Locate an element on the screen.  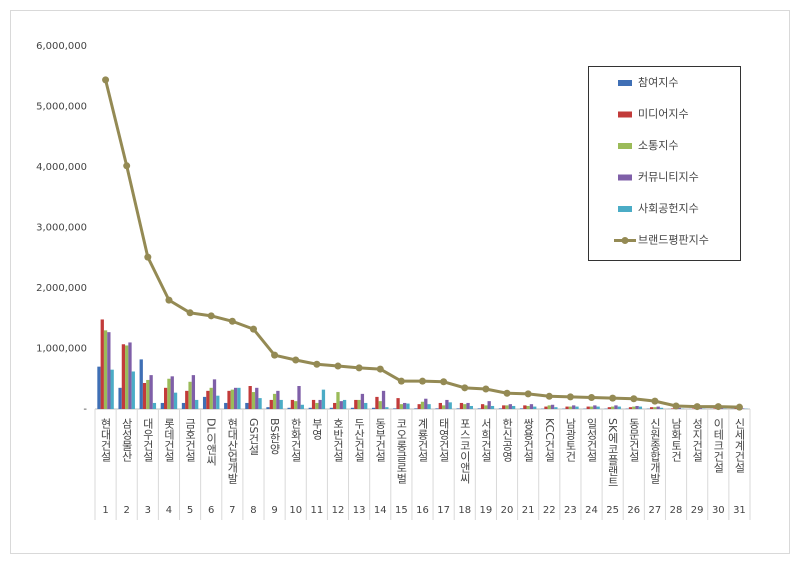
x-tick-label: 롯데건설 is located at coordinates (168, 440).